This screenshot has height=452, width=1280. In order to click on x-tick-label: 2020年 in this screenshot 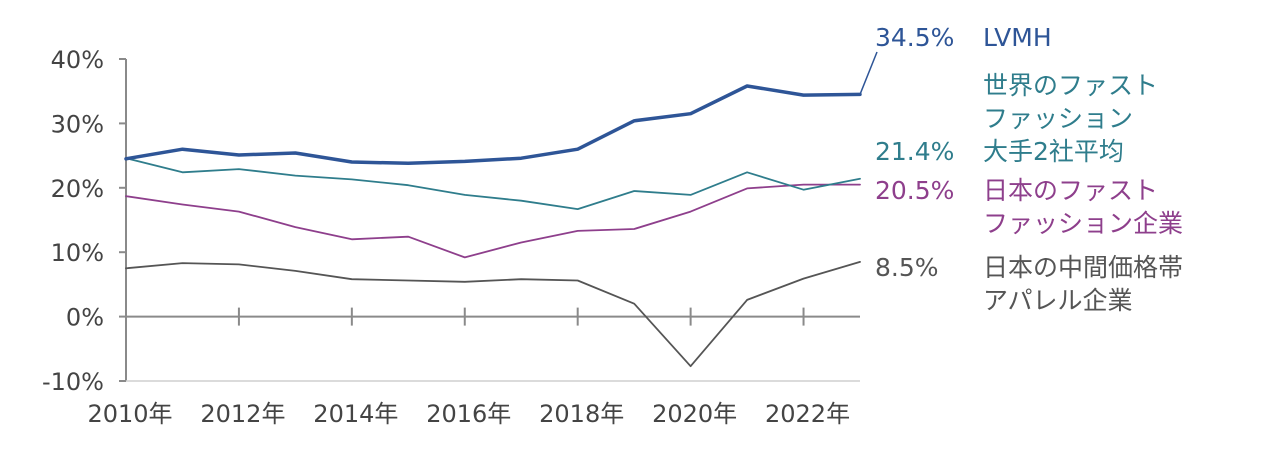, I will do `click(694, 414)`.